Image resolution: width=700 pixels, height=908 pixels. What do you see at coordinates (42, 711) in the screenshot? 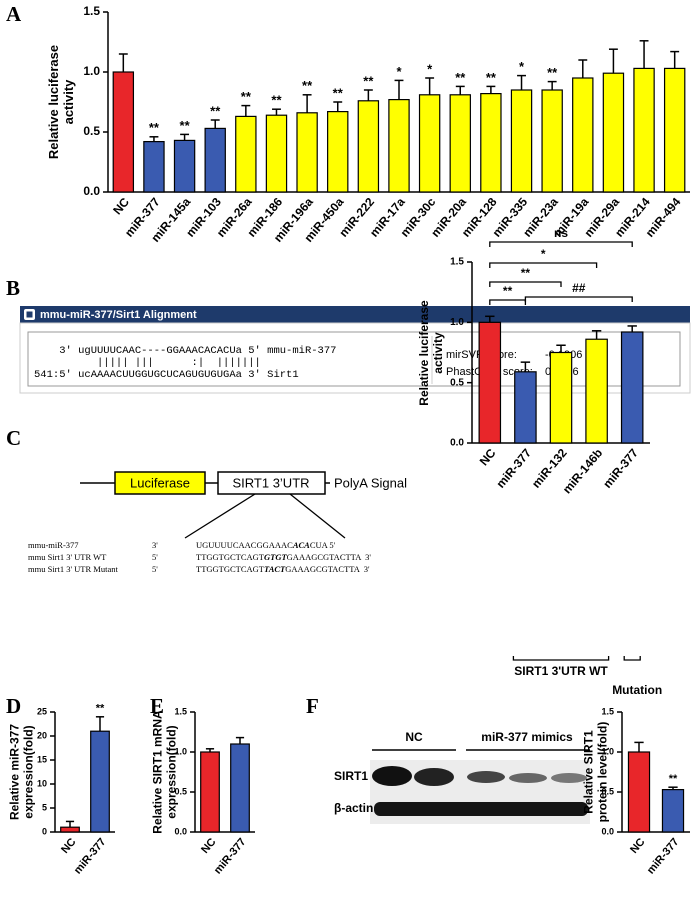
I see `y-tick-label: 25` at bounding box center [42, 711].